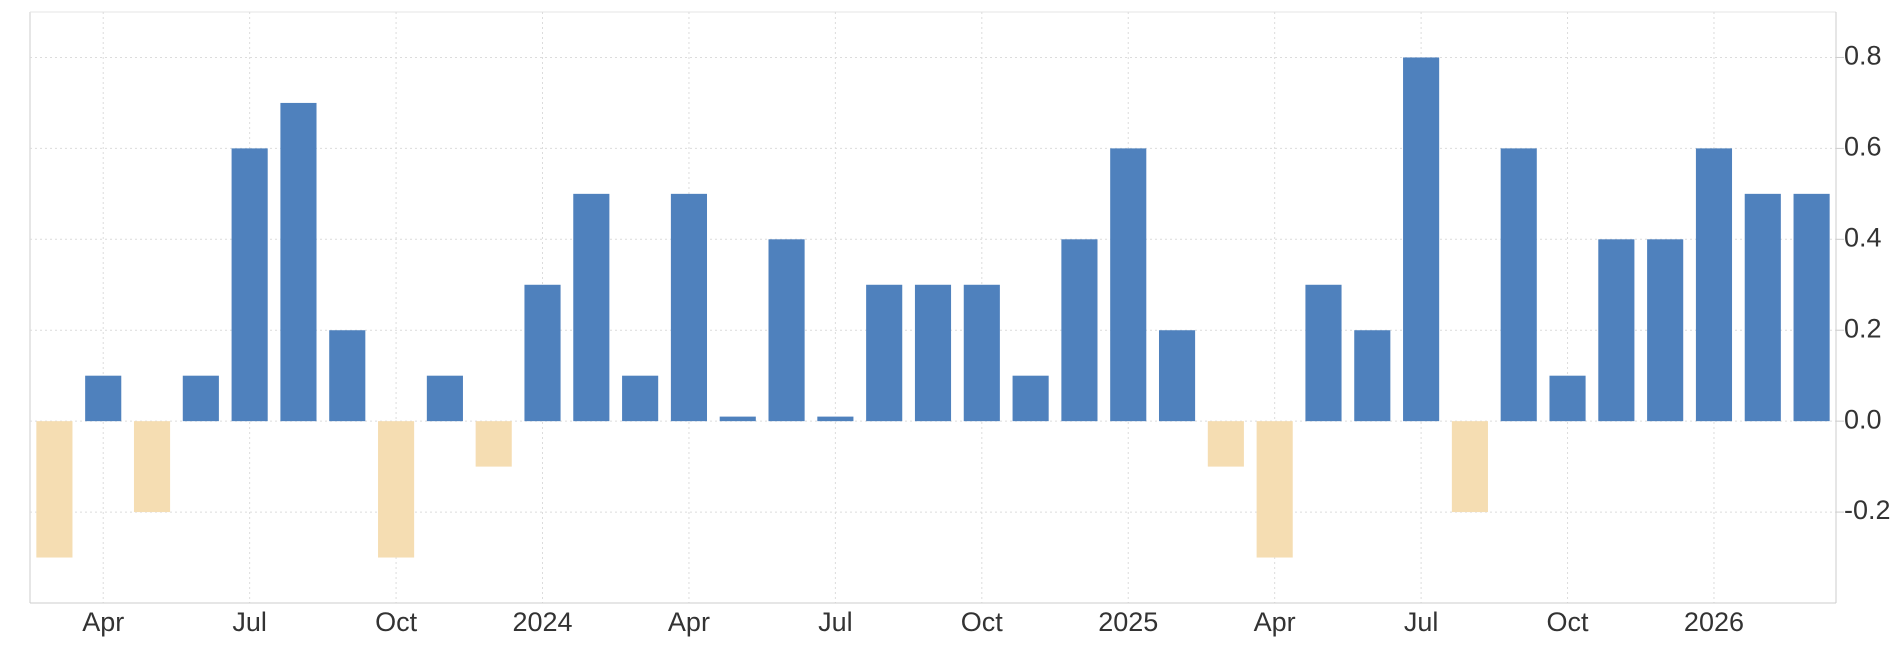  Describe the element at coordinates (1863, 237) in the screenshot. I see `y-tick-label: 0.4` at that location.